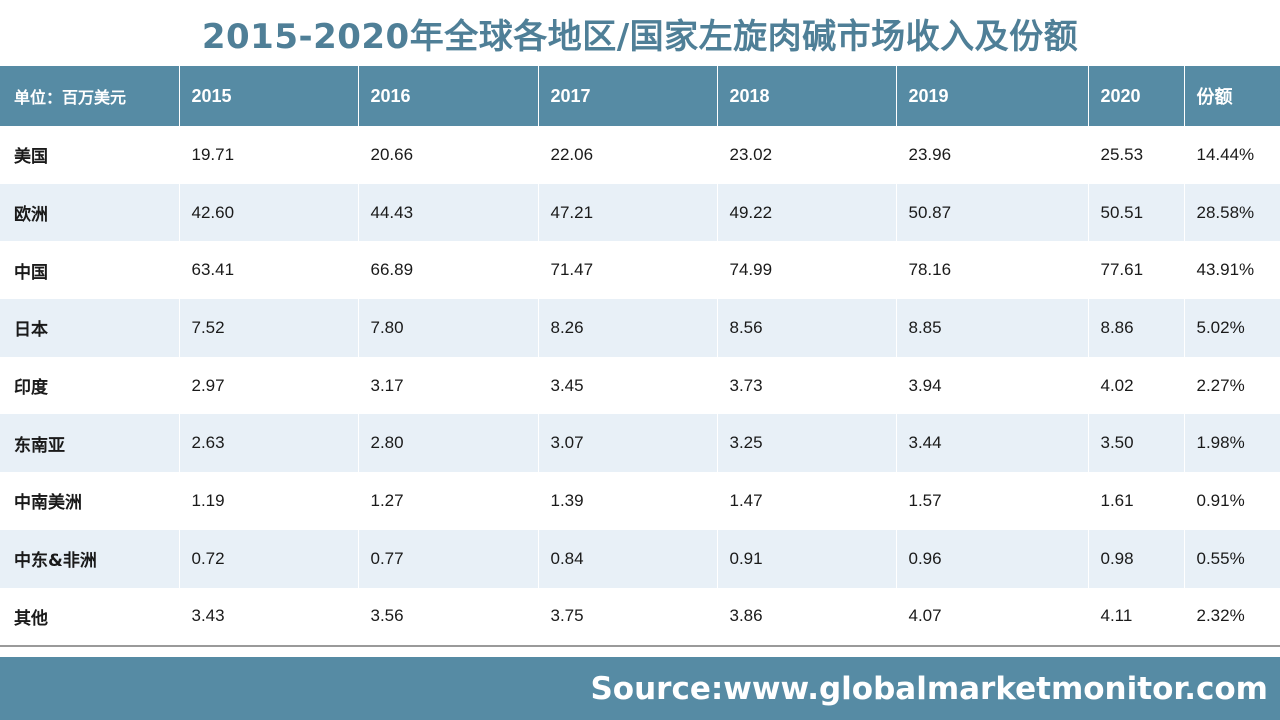 Image resolution: width=1280 pixels, height=720 pixels. What do you see at coordinates (991, 155) in the screenshot?
I see `value-cell: 23.96` at bounding box center [991, 155].